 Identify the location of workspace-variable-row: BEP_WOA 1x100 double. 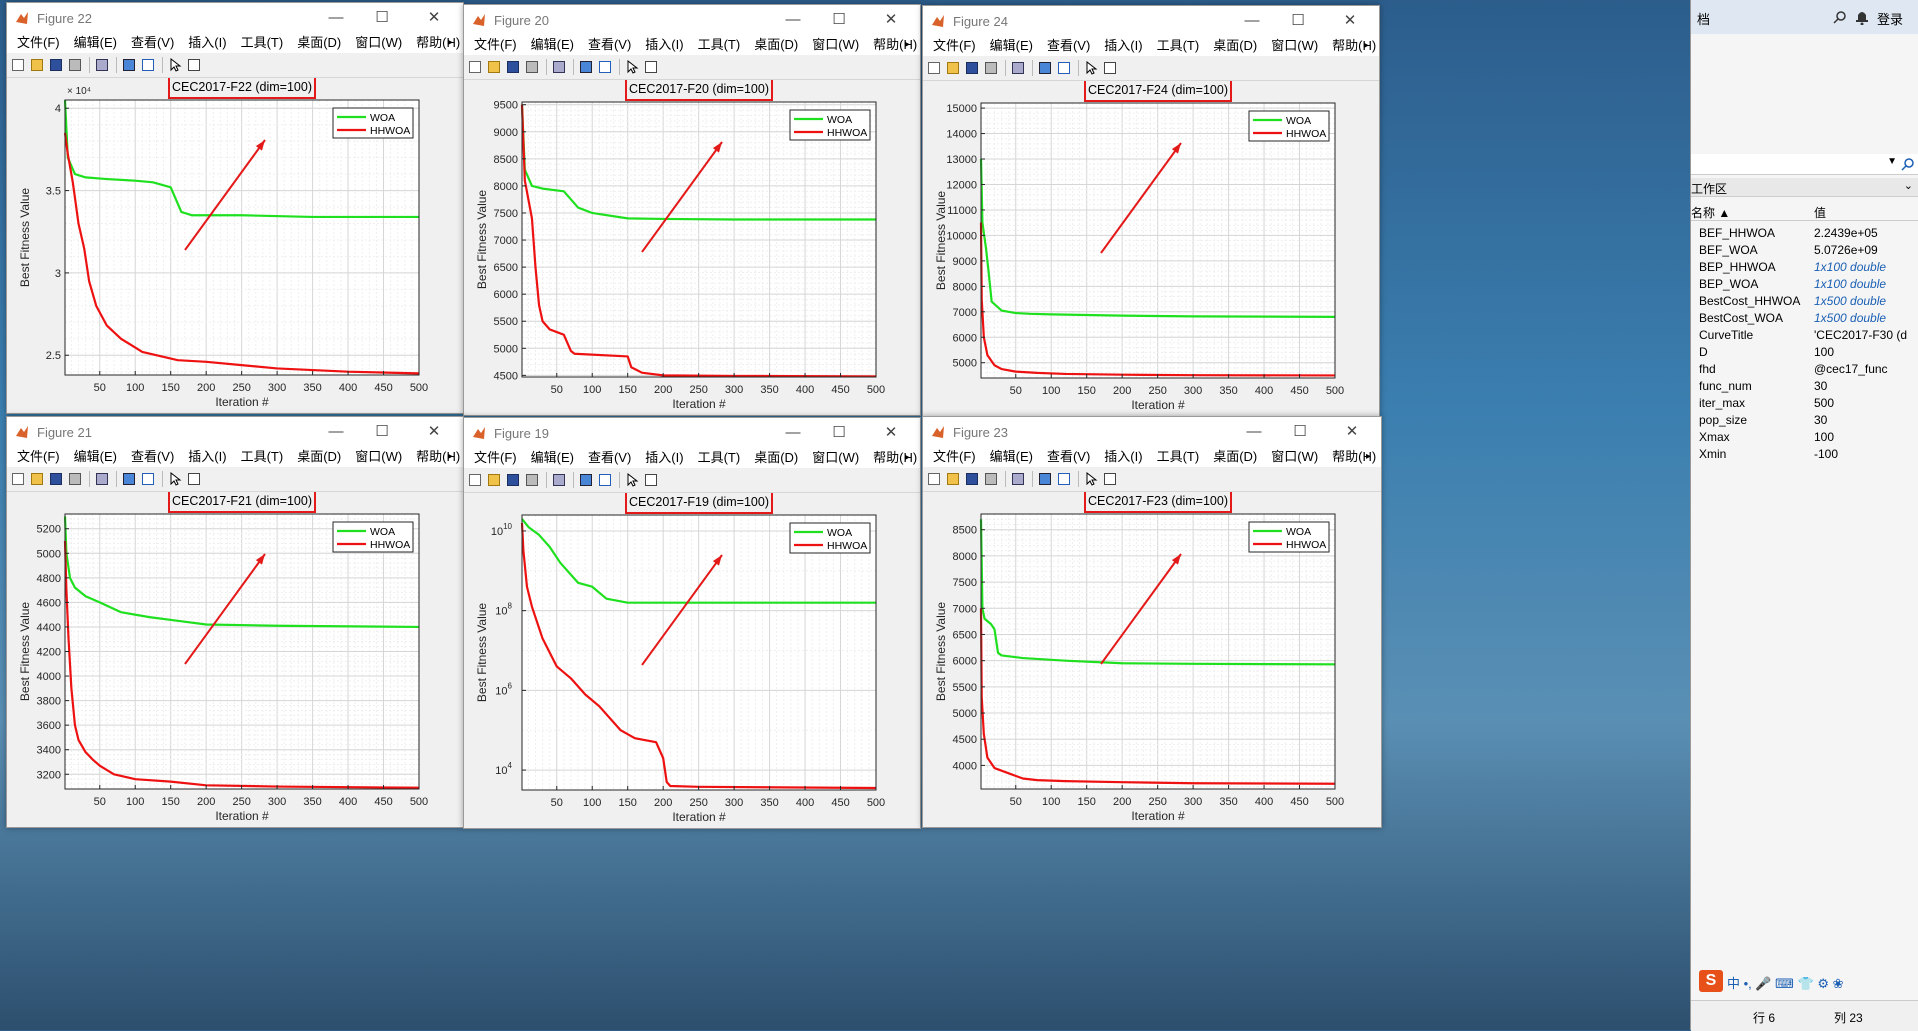
(1804, 285).